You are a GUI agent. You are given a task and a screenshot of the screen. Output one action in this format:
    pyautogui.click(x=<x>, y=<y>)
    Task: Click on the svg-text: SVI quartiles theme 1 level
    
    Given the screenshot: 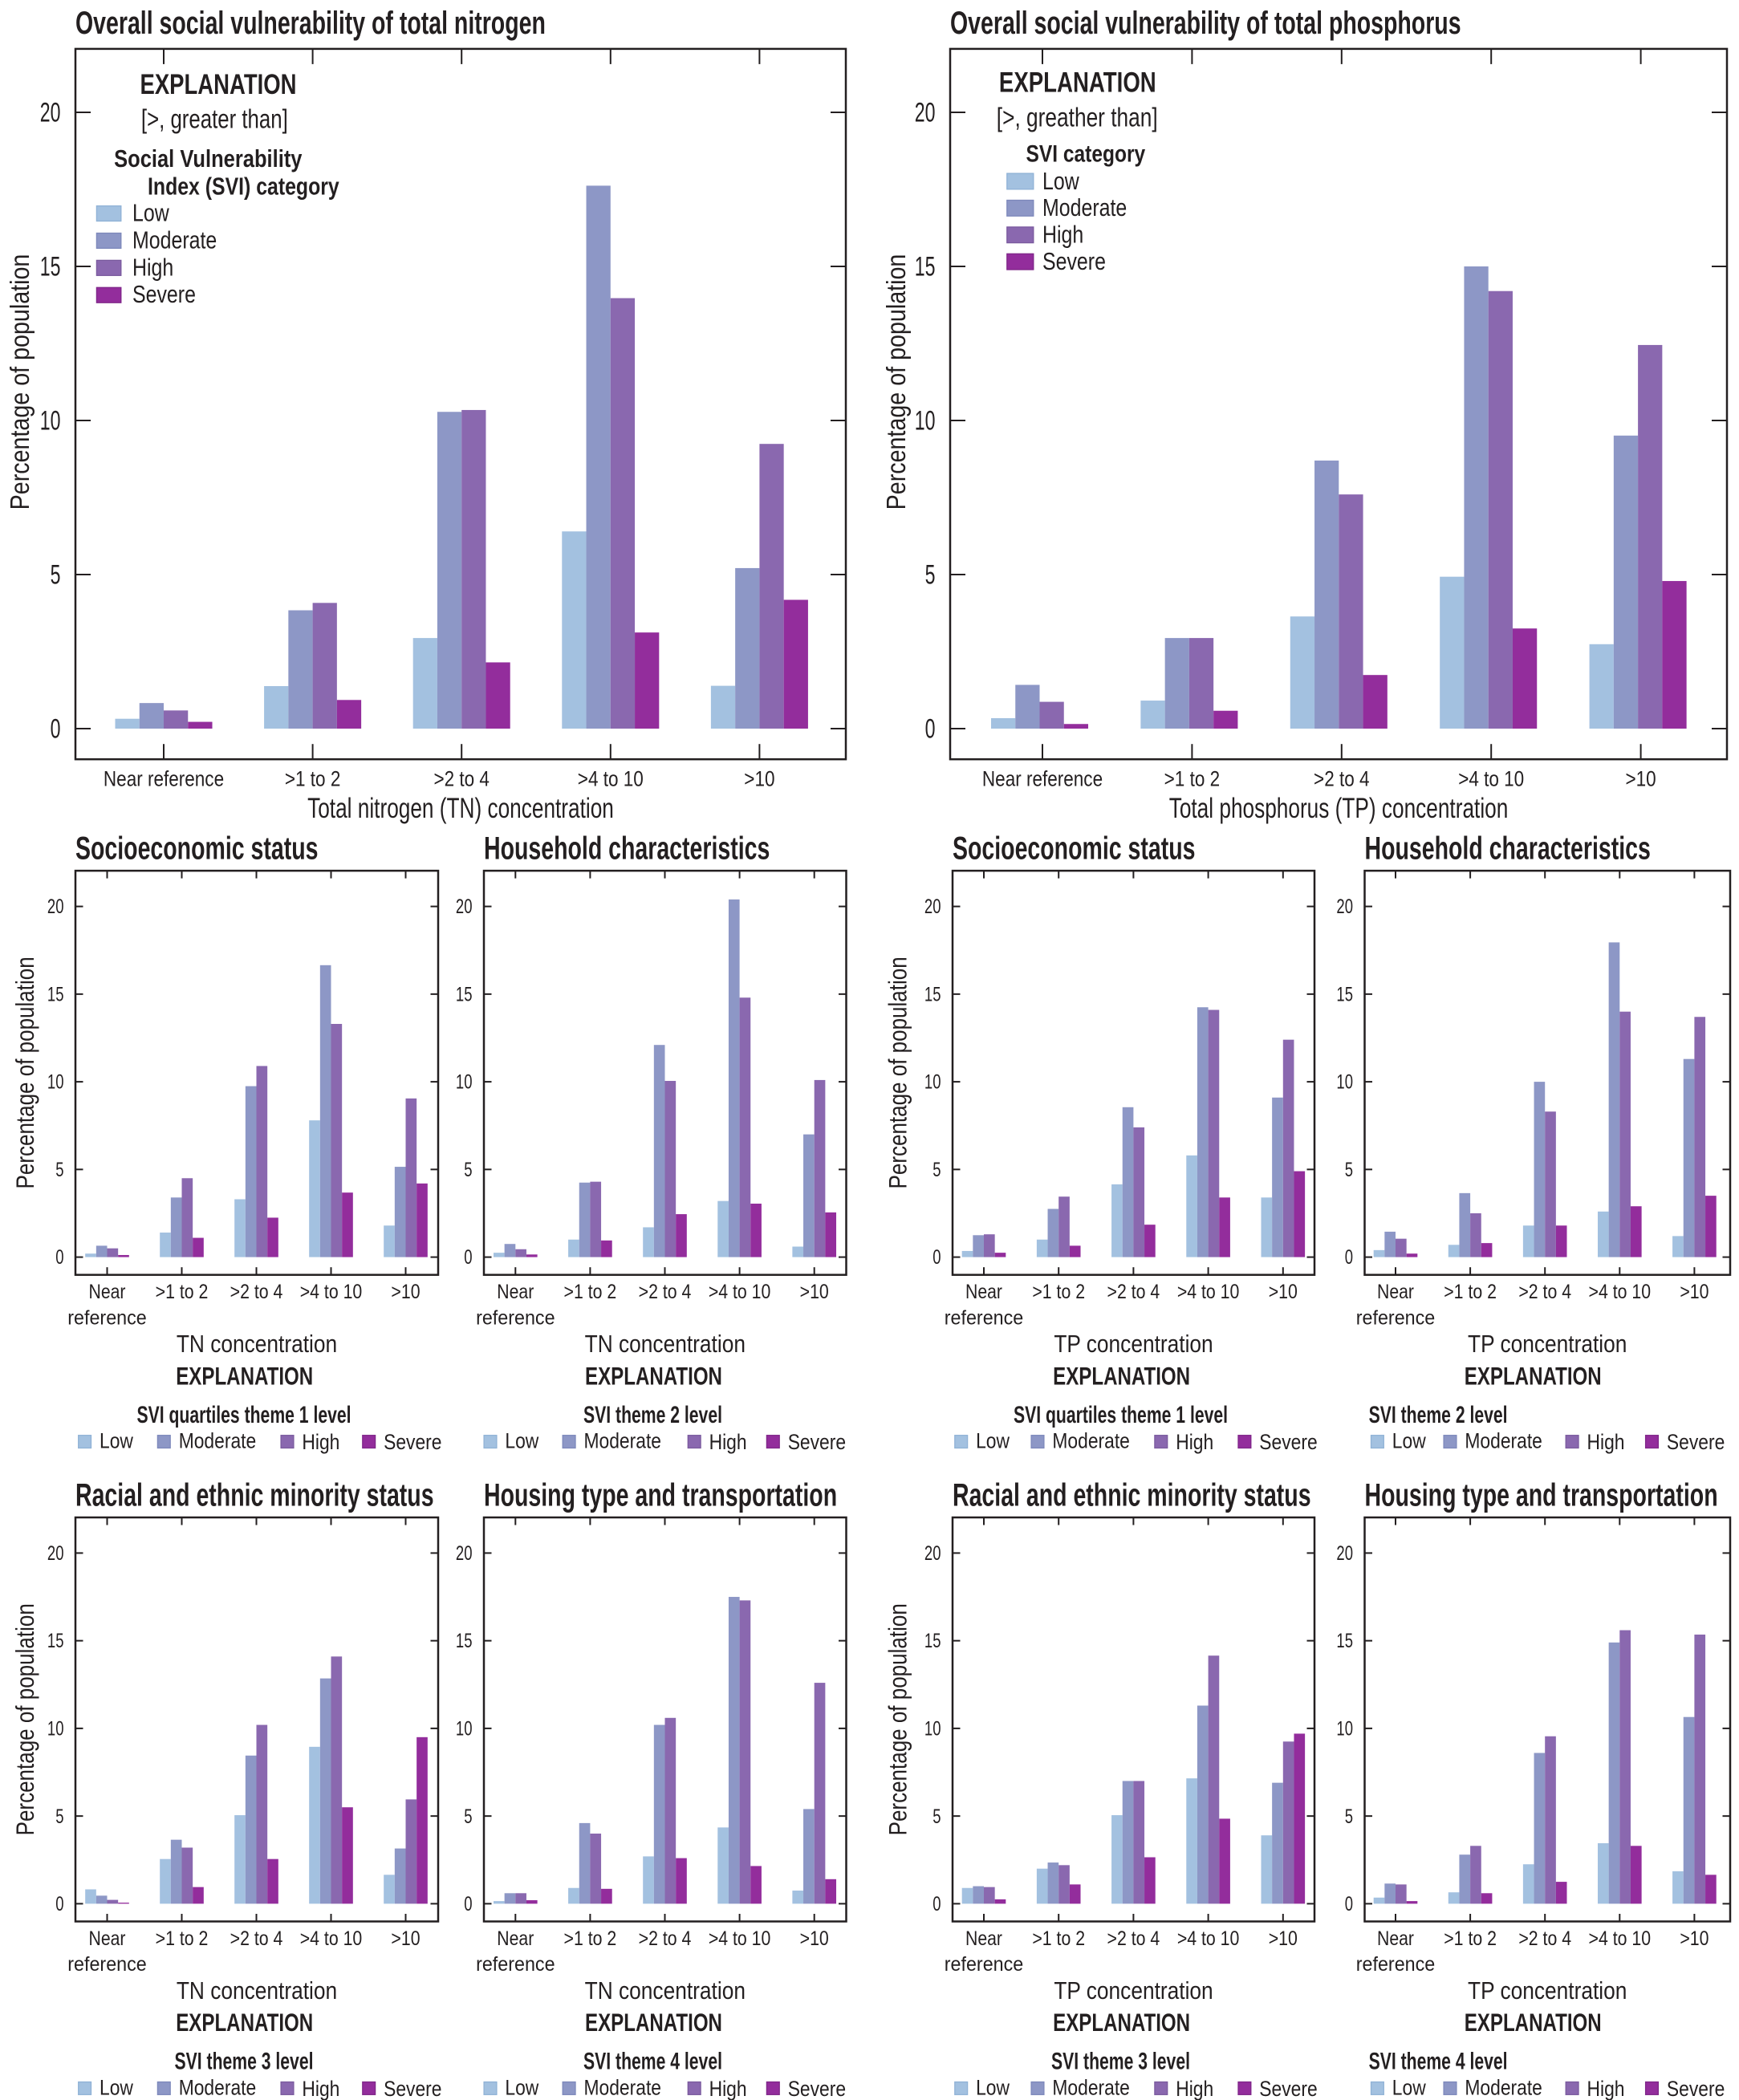 What is the action you would take?
    pyautogui.click(x=243, y=1416)
    